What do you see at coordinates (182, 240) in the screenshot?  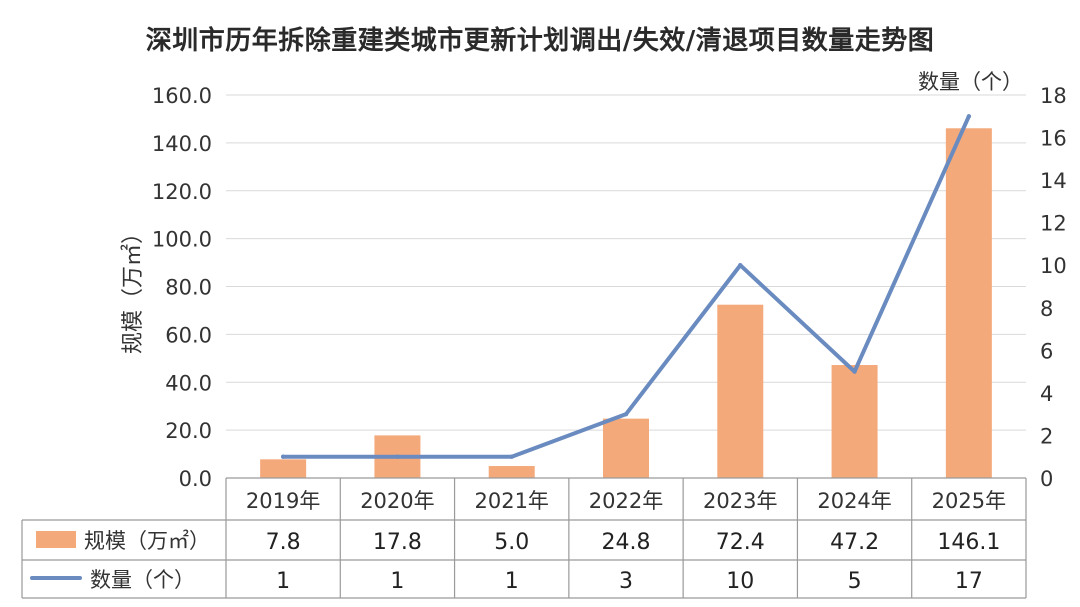 I see `y-tick-label: 100.0` at bounding box center [182, 240].